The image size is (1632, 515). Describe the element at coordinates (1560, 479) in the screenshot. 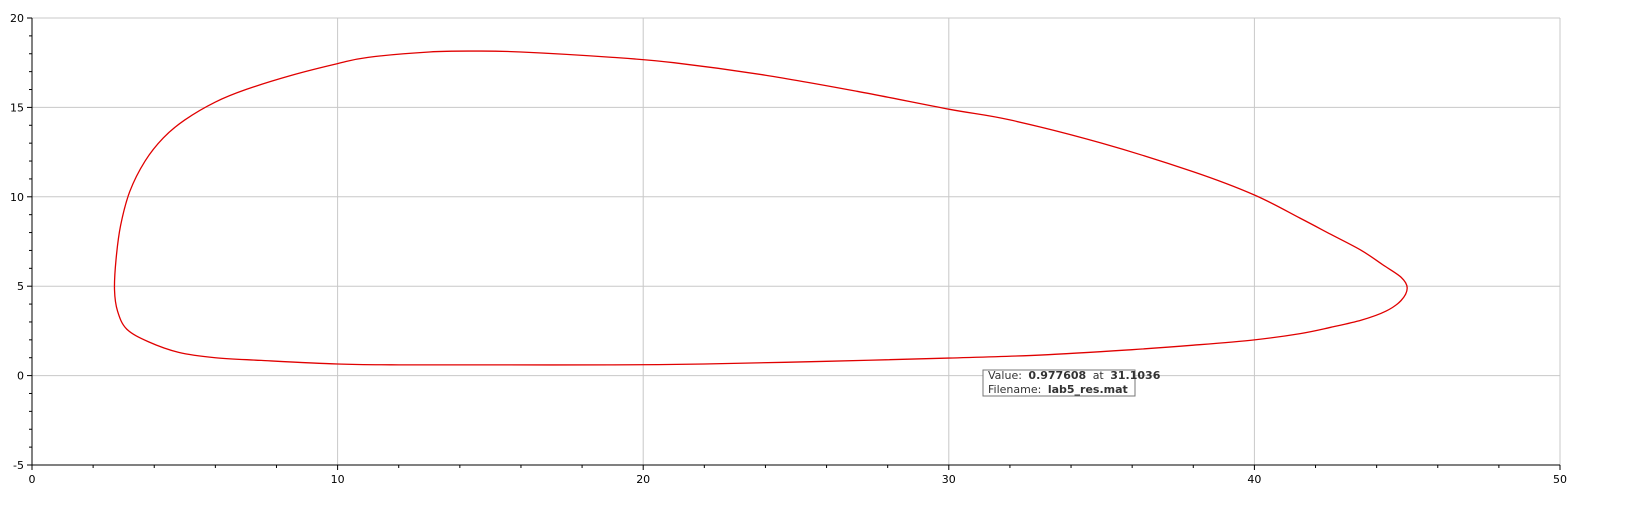

I see `x-tick-label: 50` at that location.